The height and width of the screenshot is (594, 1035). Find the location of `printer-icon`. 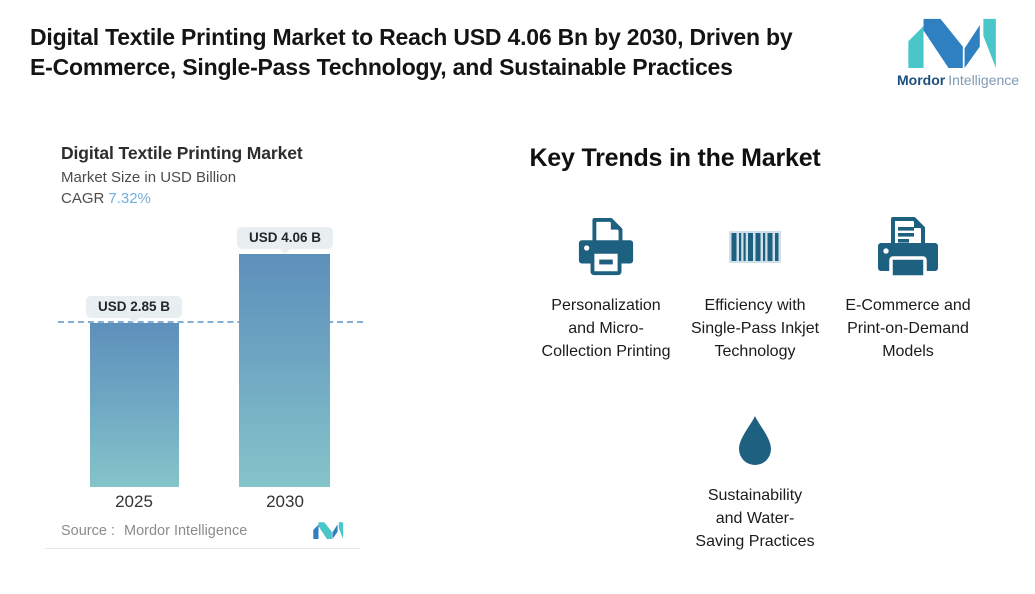

printer-icon is located at coordinates (606, 247).